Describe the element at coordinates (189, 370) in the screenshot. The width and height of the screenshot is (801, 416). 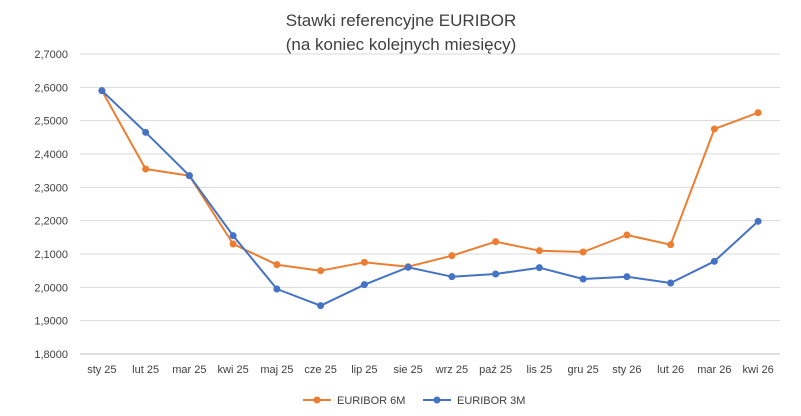
I see `x-tick-label: mar 25` at that location.